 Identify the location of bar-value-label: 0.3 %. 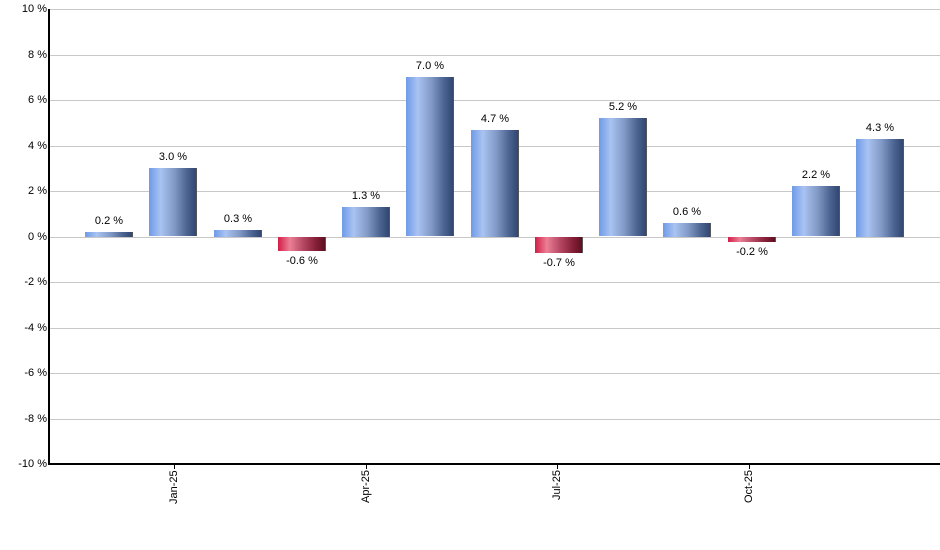
(238, 219).